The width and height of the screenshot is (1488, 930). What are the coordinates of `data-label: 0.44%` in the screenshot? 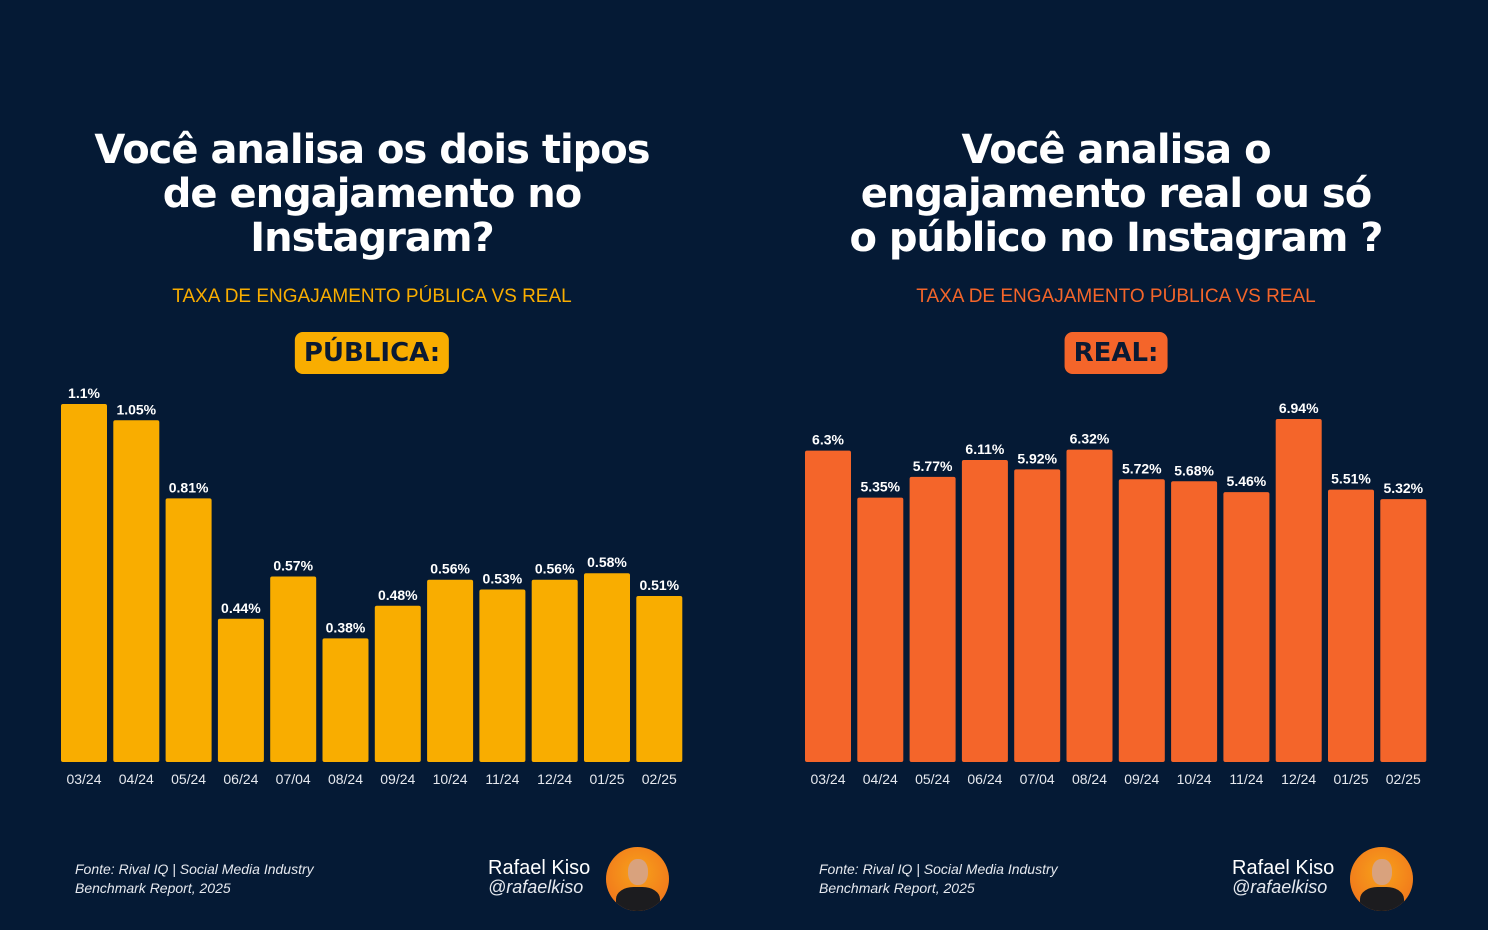 It's located at (241, 608).